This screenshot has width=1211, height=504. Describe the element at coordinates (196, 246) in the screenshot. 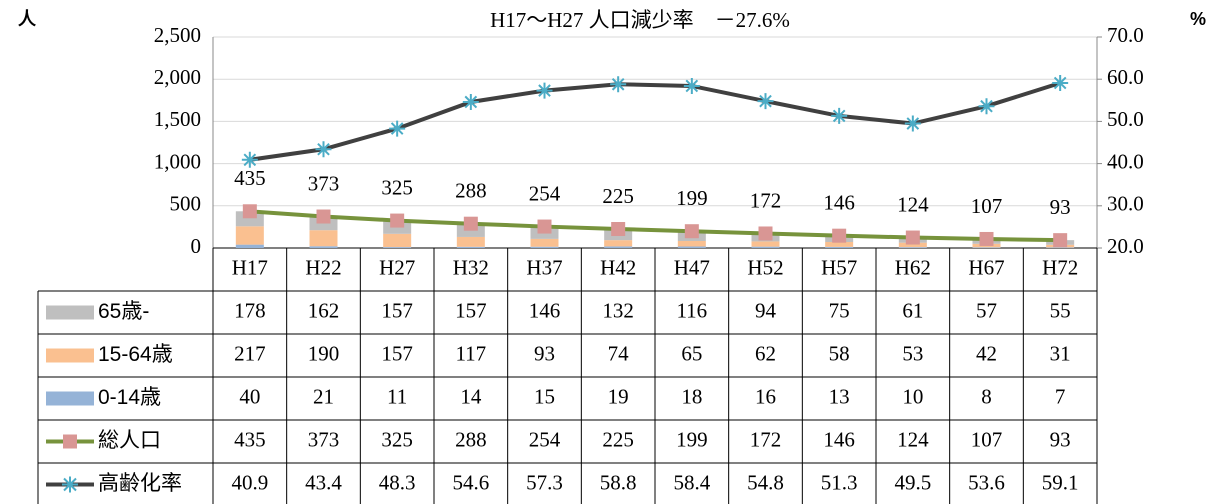

I see `y-tick-label: 0` at that location.